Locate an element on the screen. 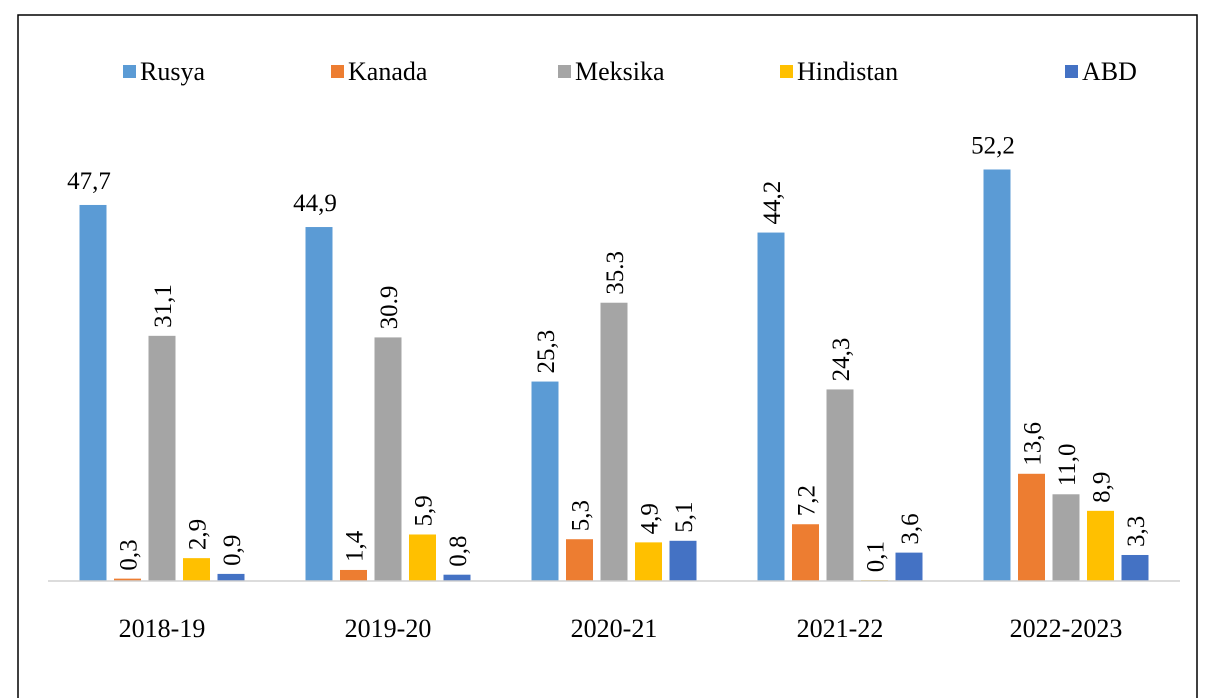  data-label: 7,2 is located at coordinates (807, 500).